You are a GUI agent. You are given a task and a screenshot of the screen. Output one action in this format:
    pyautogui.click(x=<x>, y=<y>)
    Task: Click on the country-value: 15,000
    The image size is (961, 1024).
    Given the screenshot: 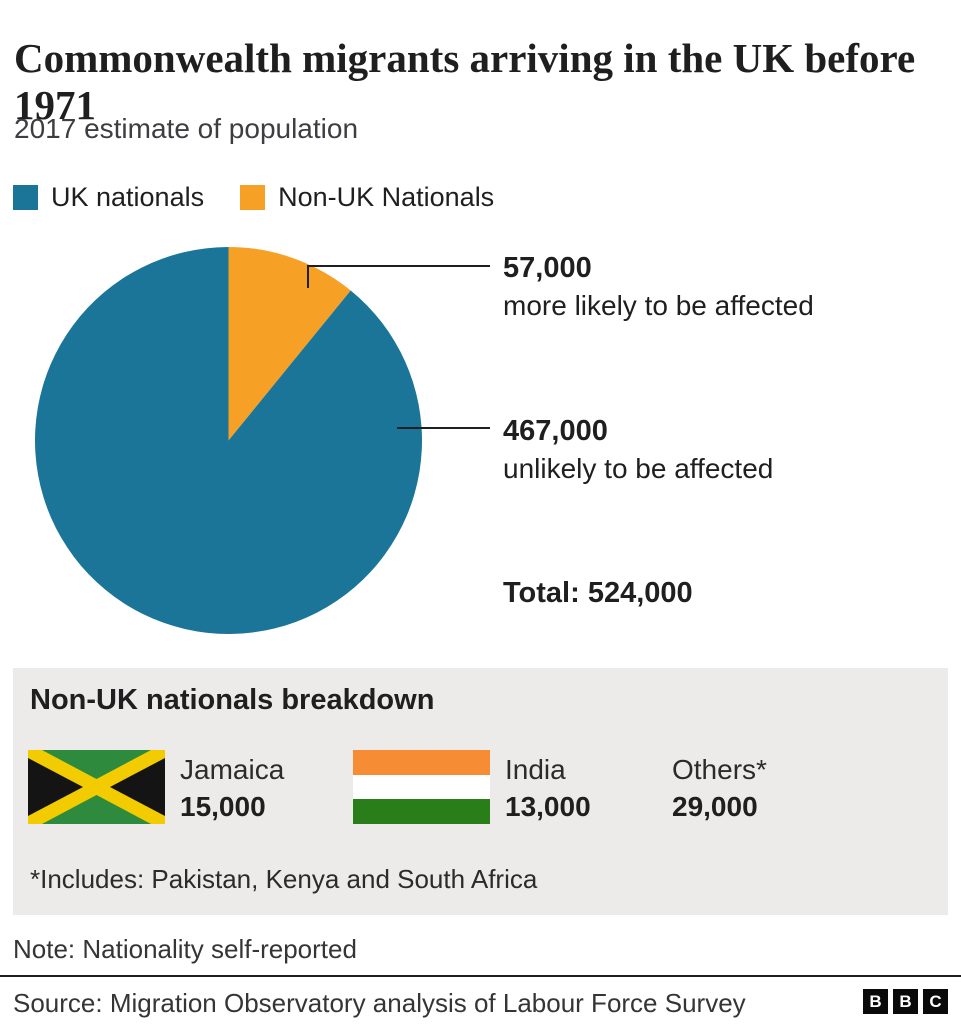 What is the action you would take?
    pyautogui.click(x=223, y=806)
    